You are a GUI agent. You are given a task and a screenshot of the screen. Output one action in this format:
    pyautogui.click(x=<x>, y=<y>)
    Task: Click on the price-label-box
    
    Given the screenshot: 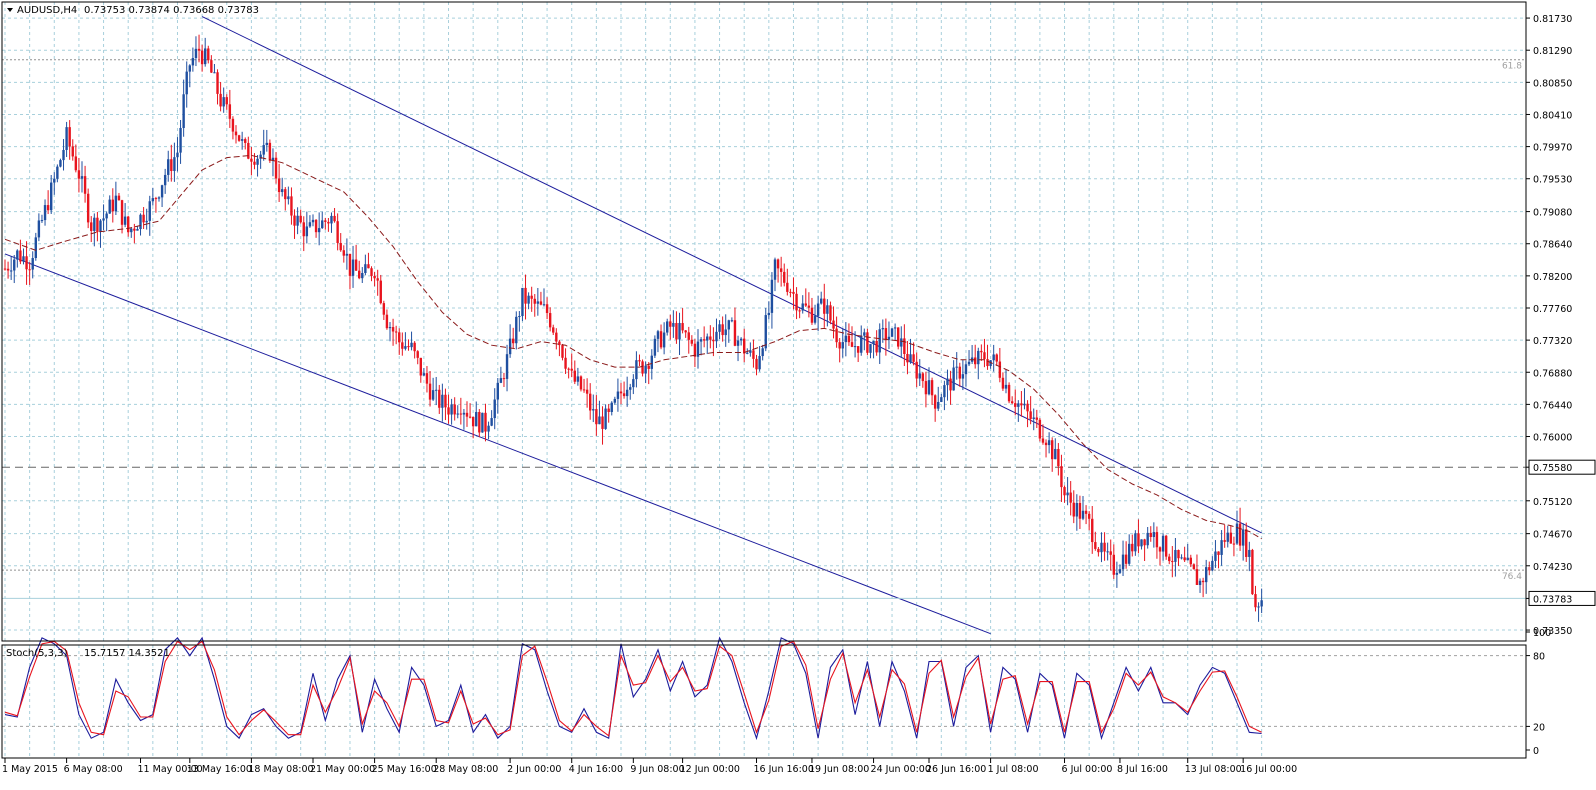 What is the action you would take?
    pyautogui.click(x=1562, y=467)
    